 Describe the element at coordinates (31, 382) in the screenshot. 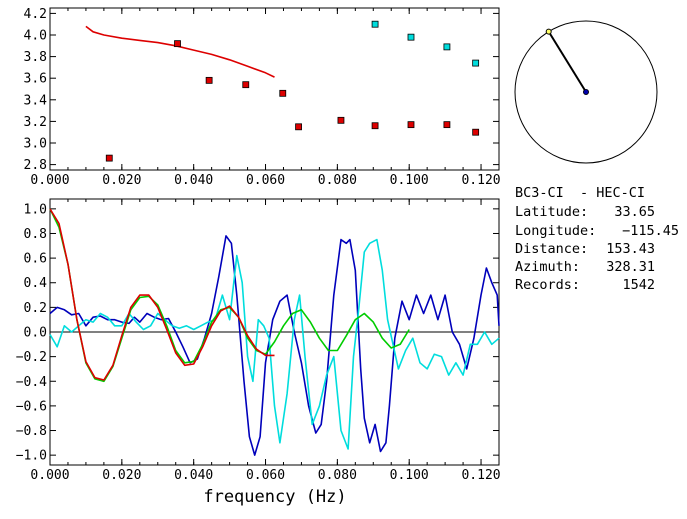

I see `bottom-y-tick-label: −0.4` at that location.